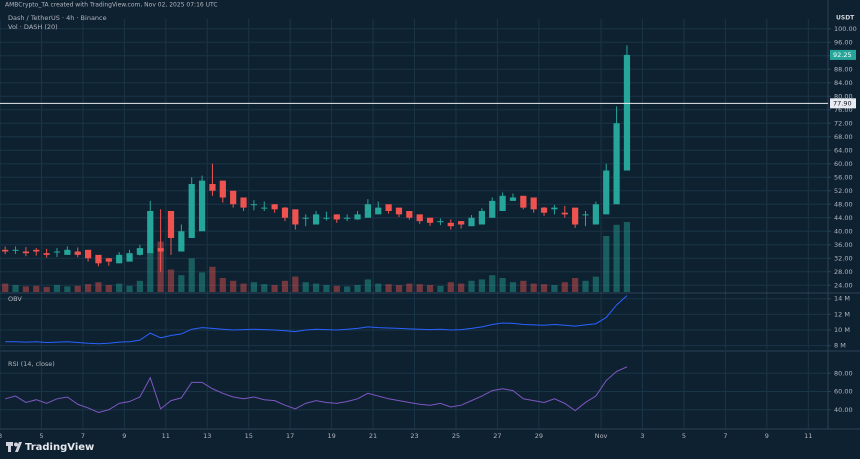 The image size is (860, 459). What do you see at coordinates (59, 447) in the screenshot?
I see `brand: TradingView` at bounding box center [59, 447].